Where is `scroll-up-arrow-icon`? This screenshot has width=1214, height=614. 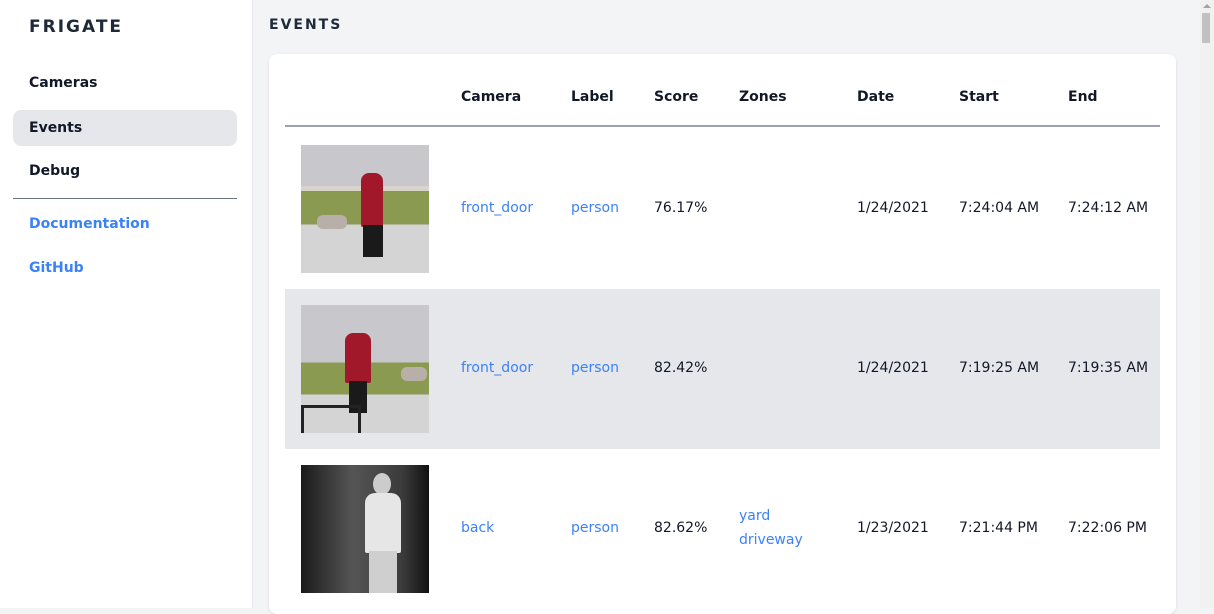 scroll-up-arrow-icon is located at coordinates (1207, 6).